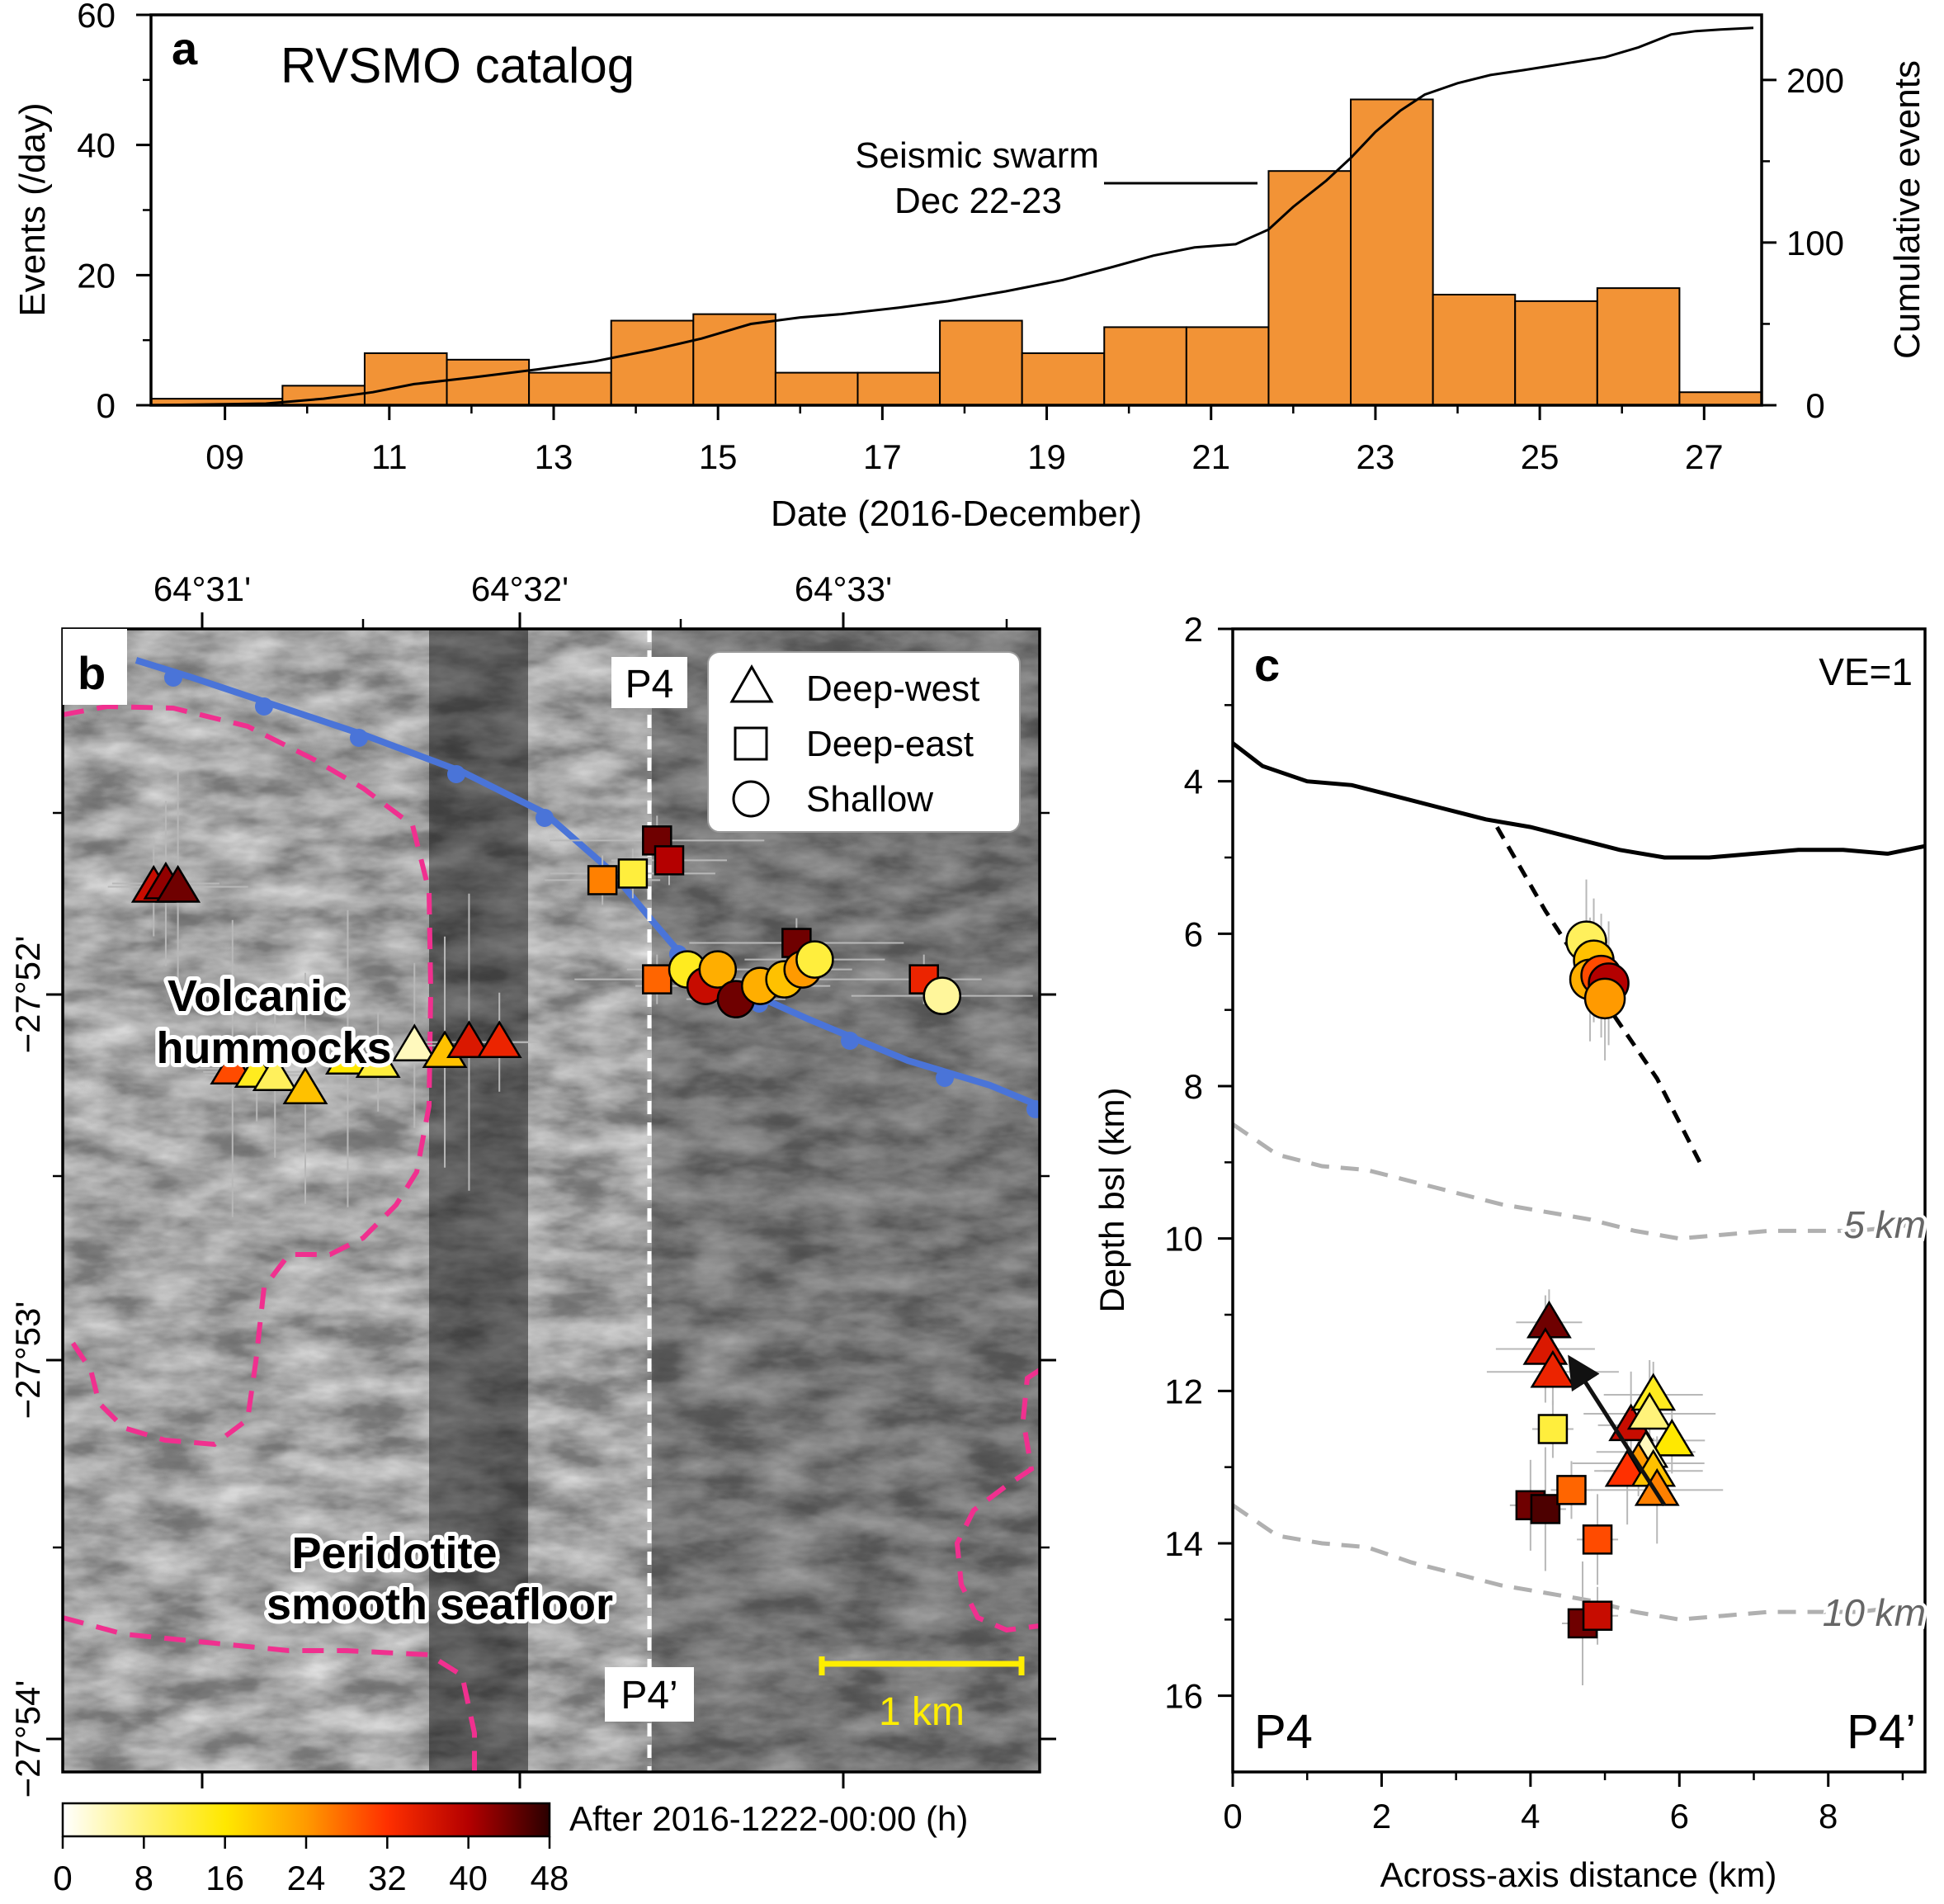  Describe the element at coordinates (468, 1878) in the screenshot. I see `colorbar-tick-label: 40` at that location.